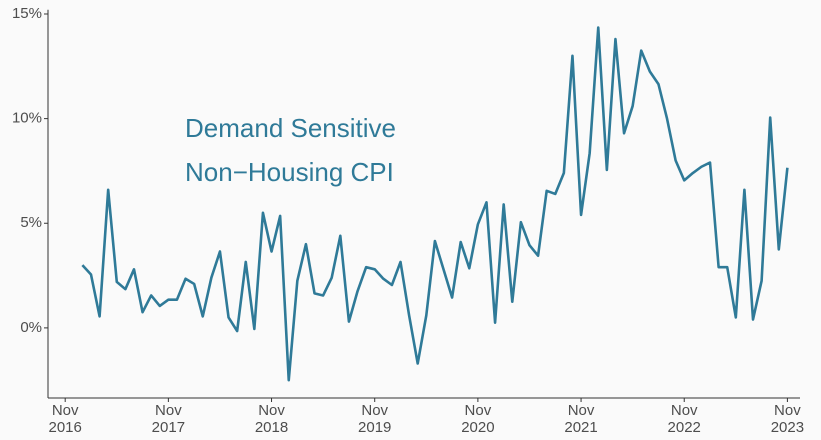 The width and height of the screenshot is (821, 440). What do you see at coordinates (290, 128) in the screenshot?
I see `annotation: Demand Sensitive` at bounding box center [290, 128].